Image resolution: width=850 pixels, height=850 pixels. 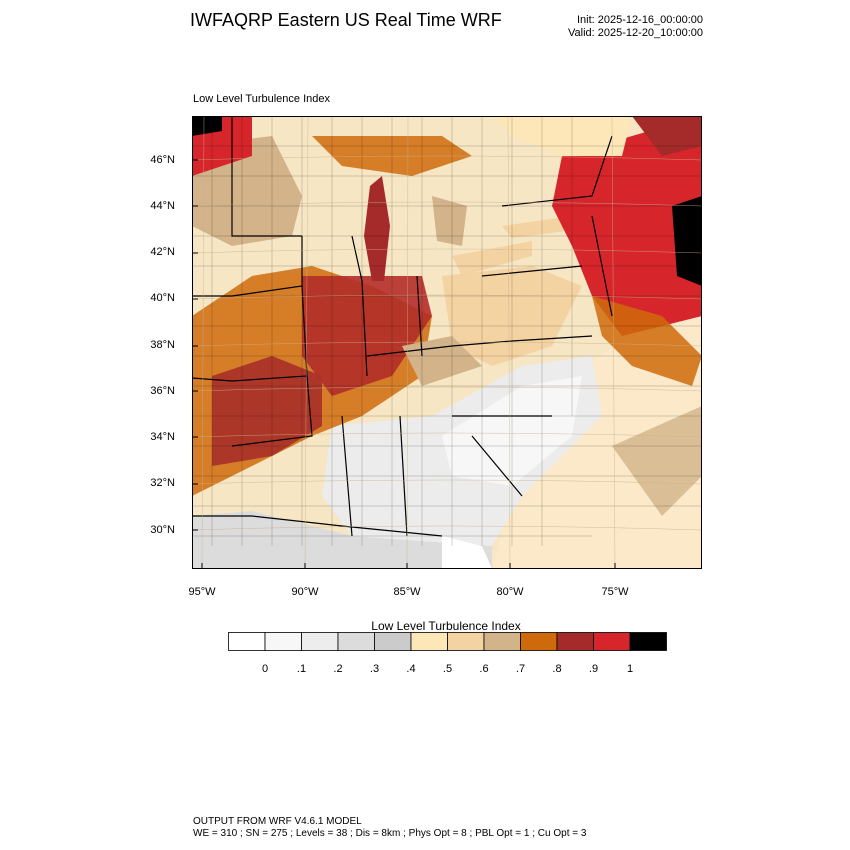 I want to click on northwest-black-corner, so click(x=207, y=126).